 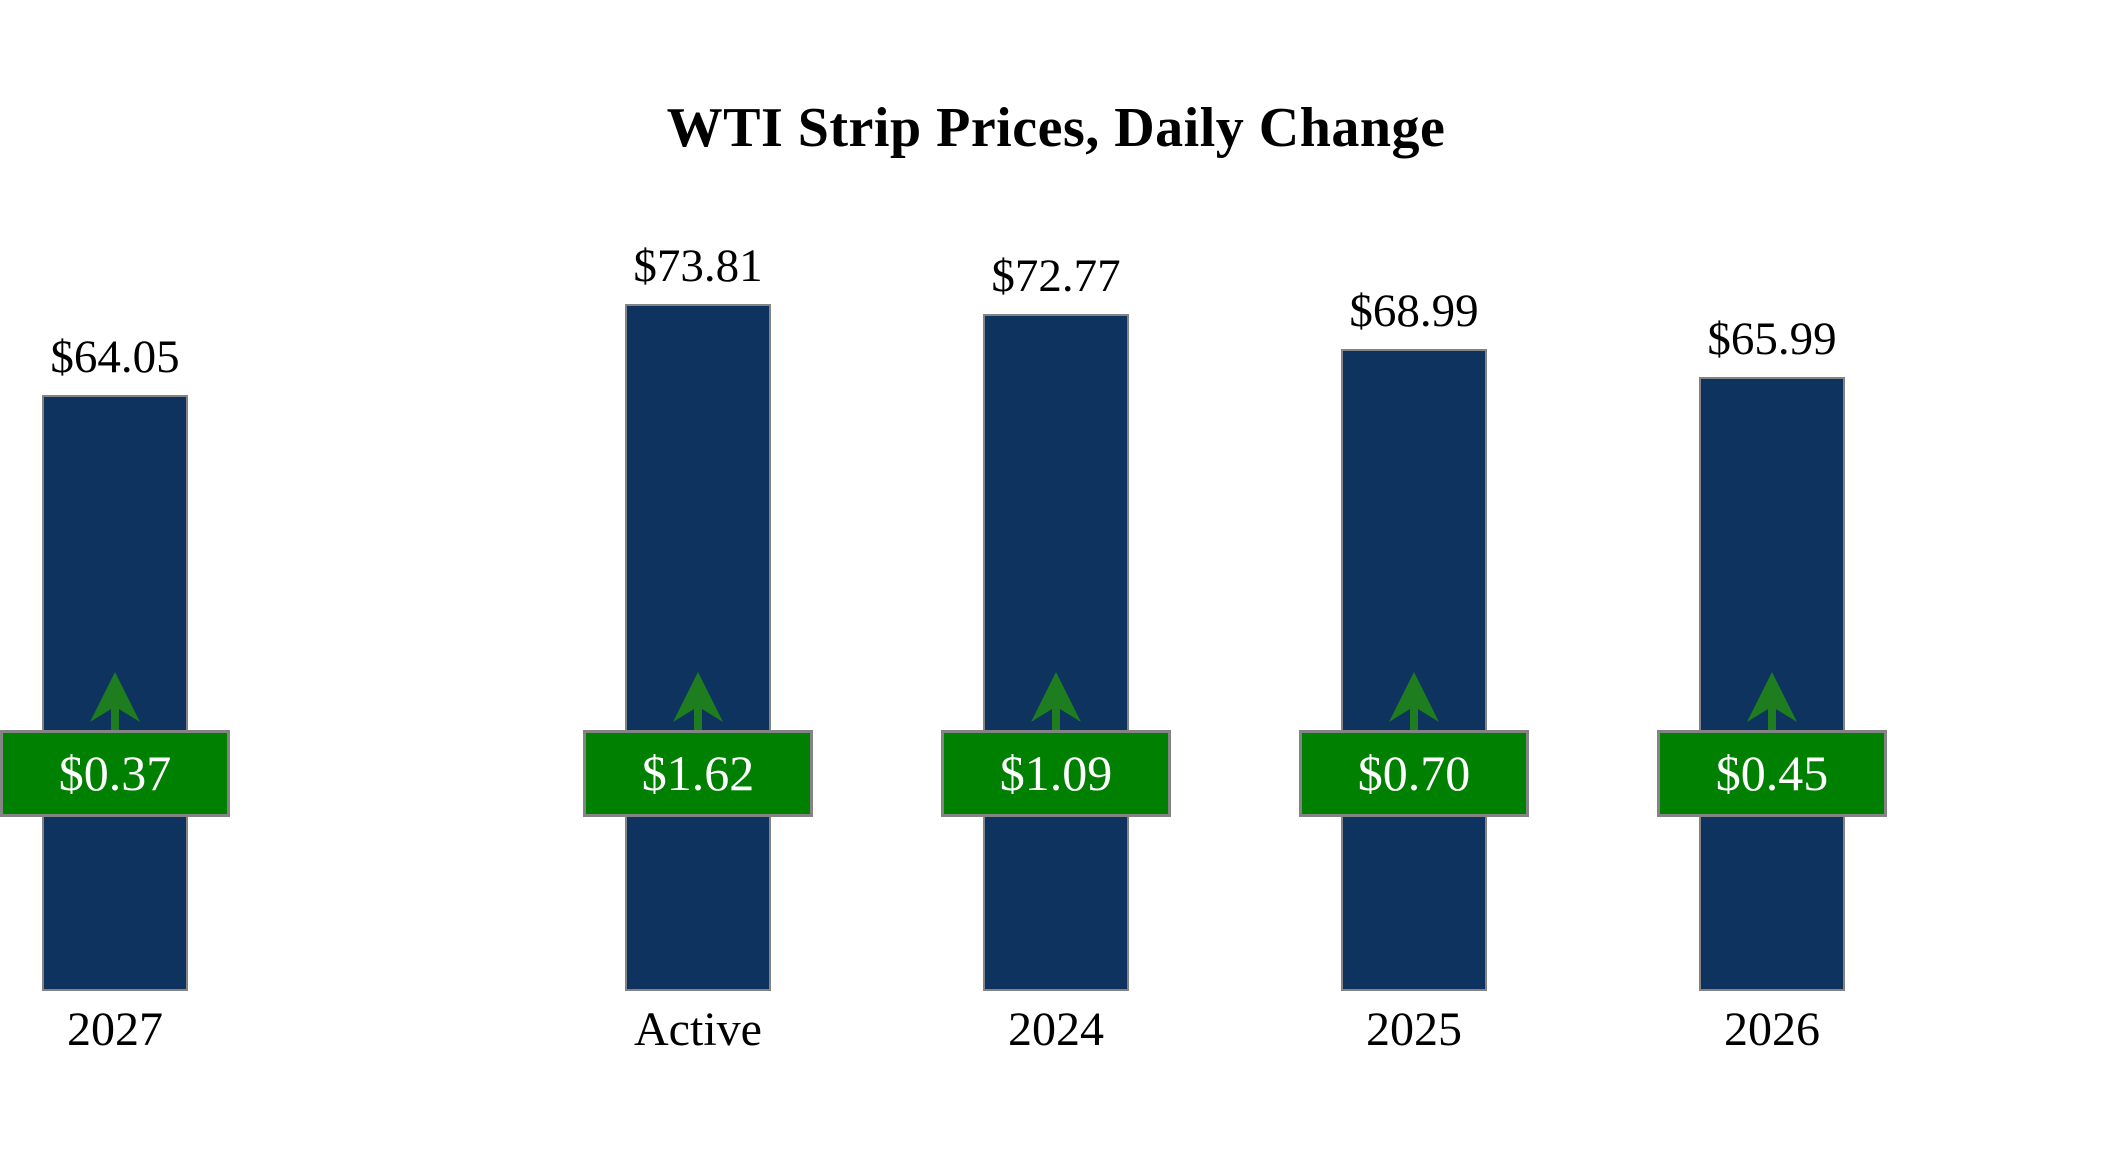 I want to click on change-label: $1.09, so click(x=1056, y=773).